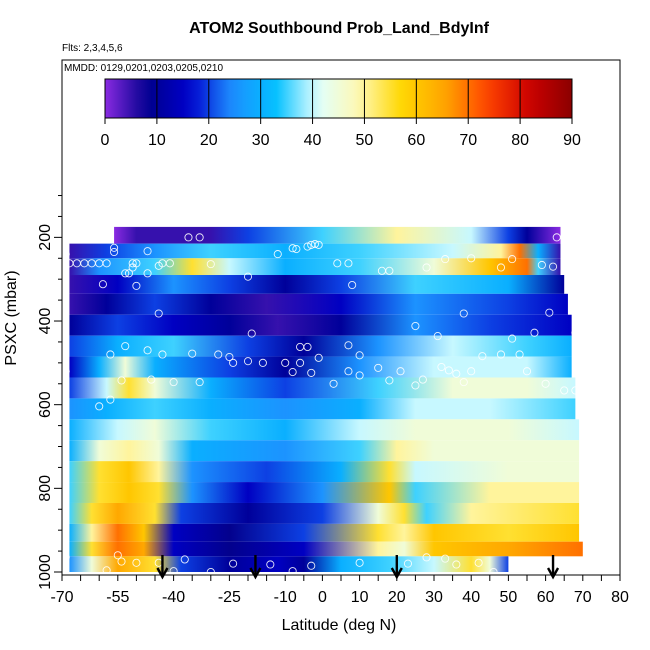  What do you see at coordinates (338, 98) in the screenshot?
I see `colorbar-gradient` at bounding box center [338, 98].